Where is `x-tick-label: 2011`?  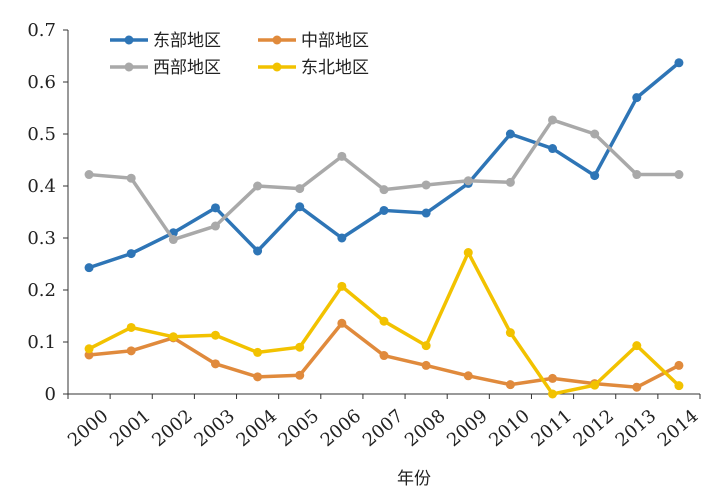
x-tick-label: 2011 is located at coordinates (551, 429).